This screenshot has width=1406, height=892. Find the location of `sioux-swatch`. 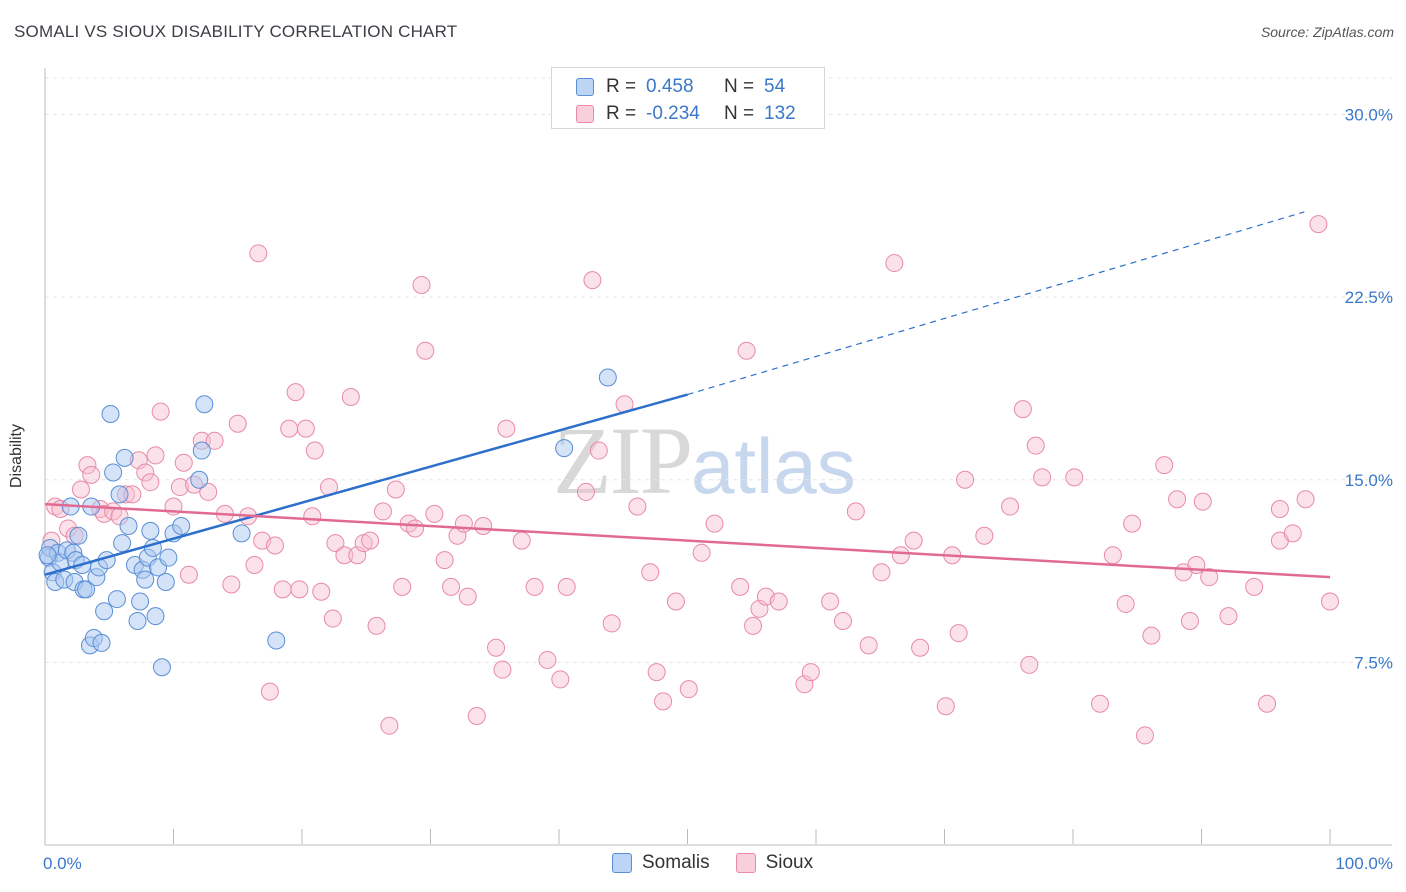

sioux-swatch is located at coordinates (585, 114).